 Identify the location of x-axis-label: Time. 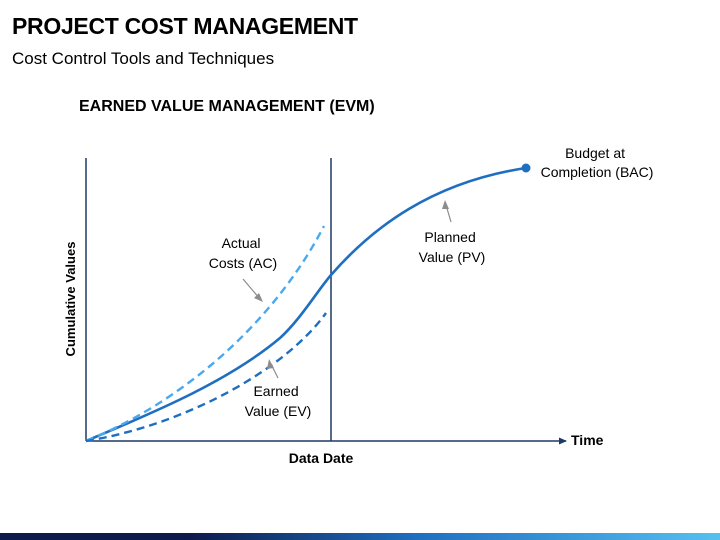
(587, 440).